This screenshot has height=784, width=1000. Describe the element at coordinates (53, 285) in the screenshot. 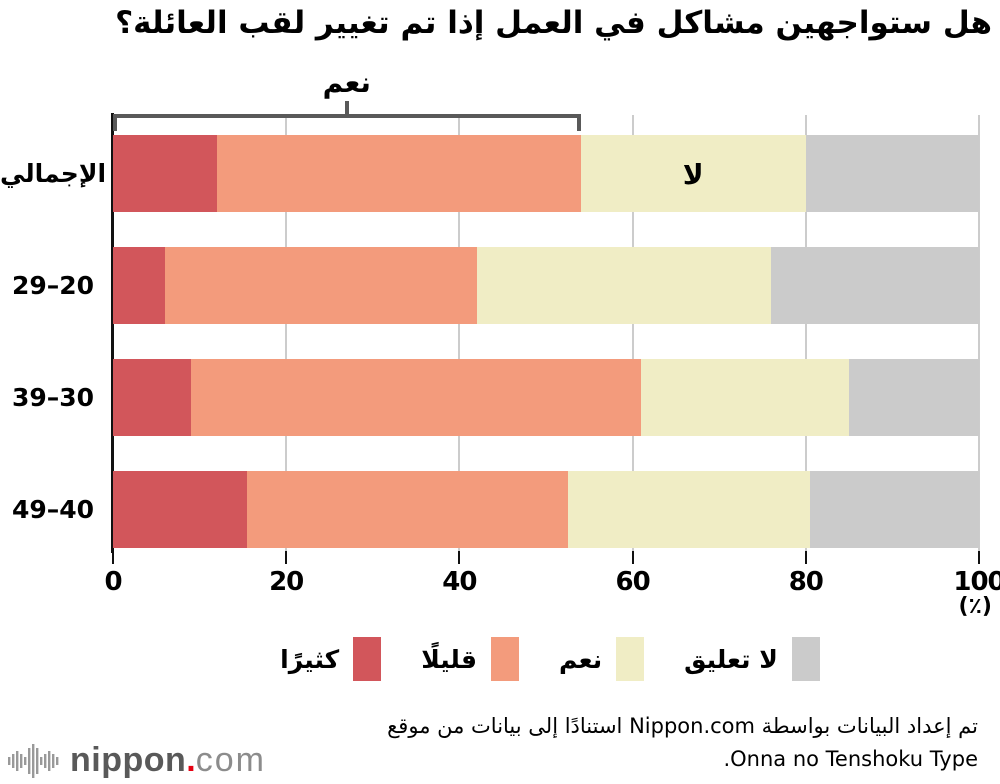

I see `category-label: 29–20` at that location.